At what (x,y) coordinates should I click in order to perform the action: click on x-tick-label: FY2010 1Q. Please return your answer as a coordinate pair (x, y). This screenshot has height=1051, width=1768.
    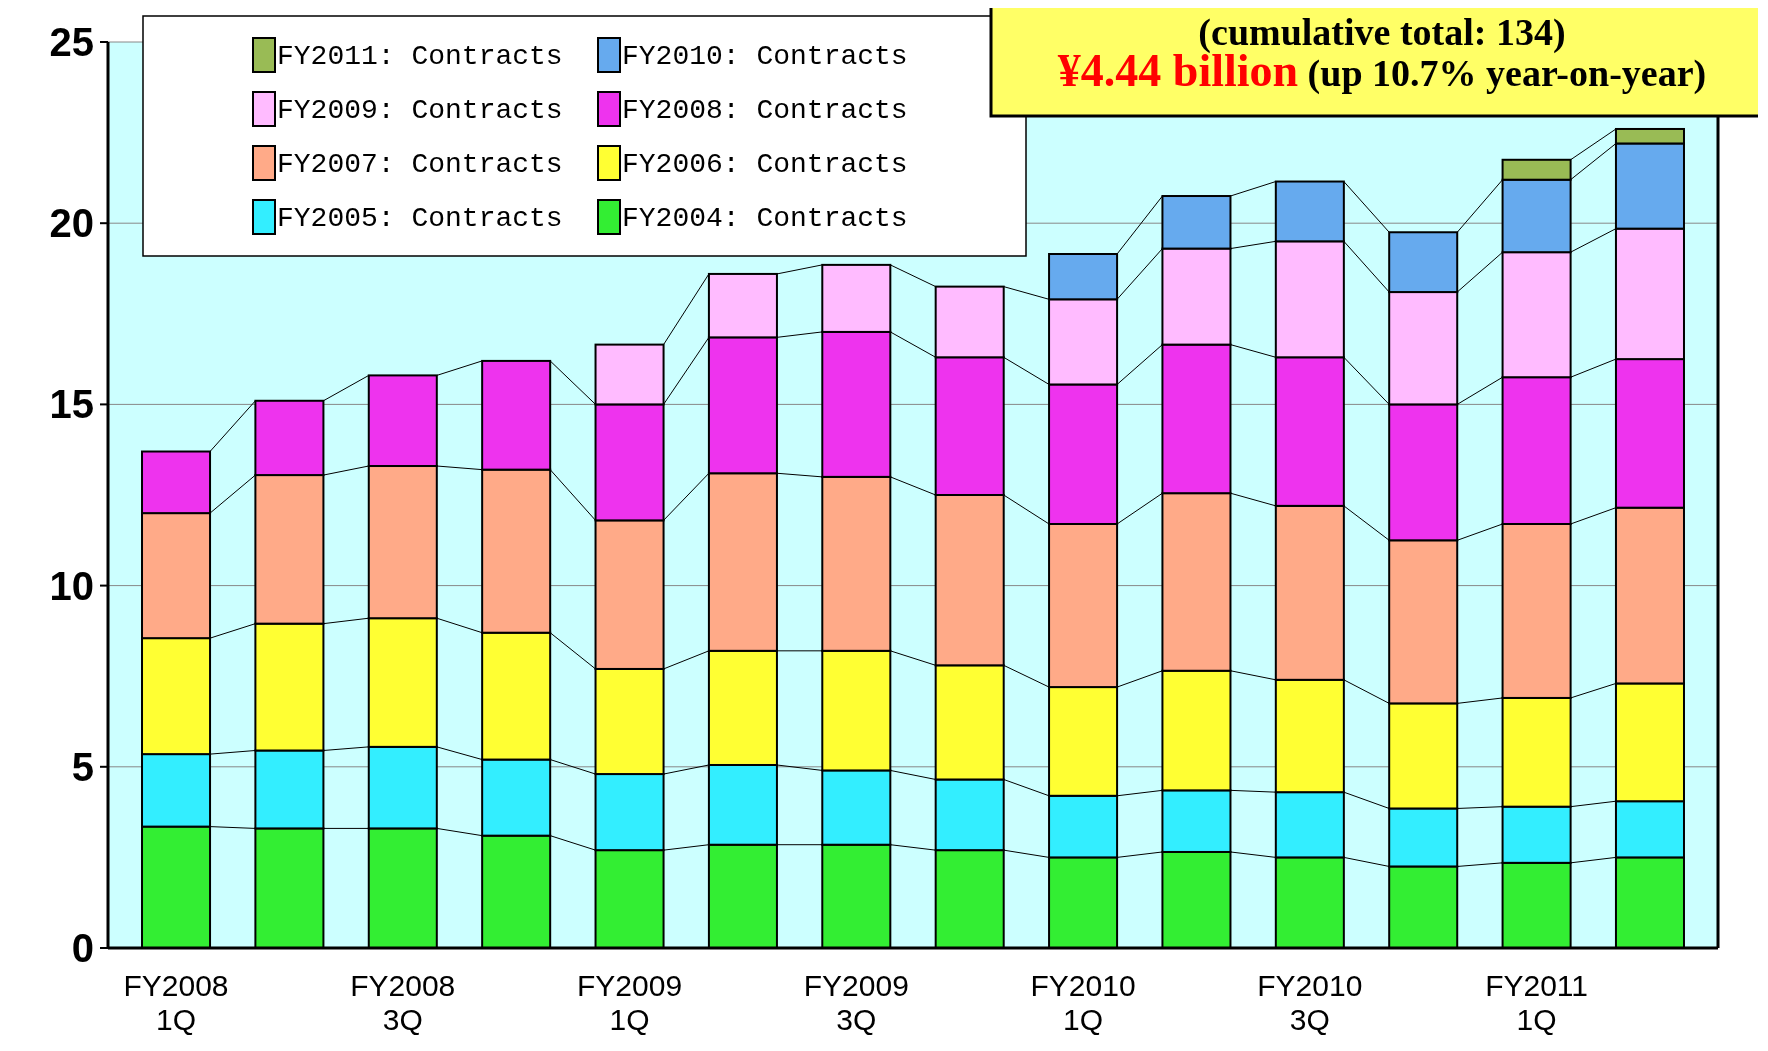
    Looking at the image, I should click on (1083, 1002).